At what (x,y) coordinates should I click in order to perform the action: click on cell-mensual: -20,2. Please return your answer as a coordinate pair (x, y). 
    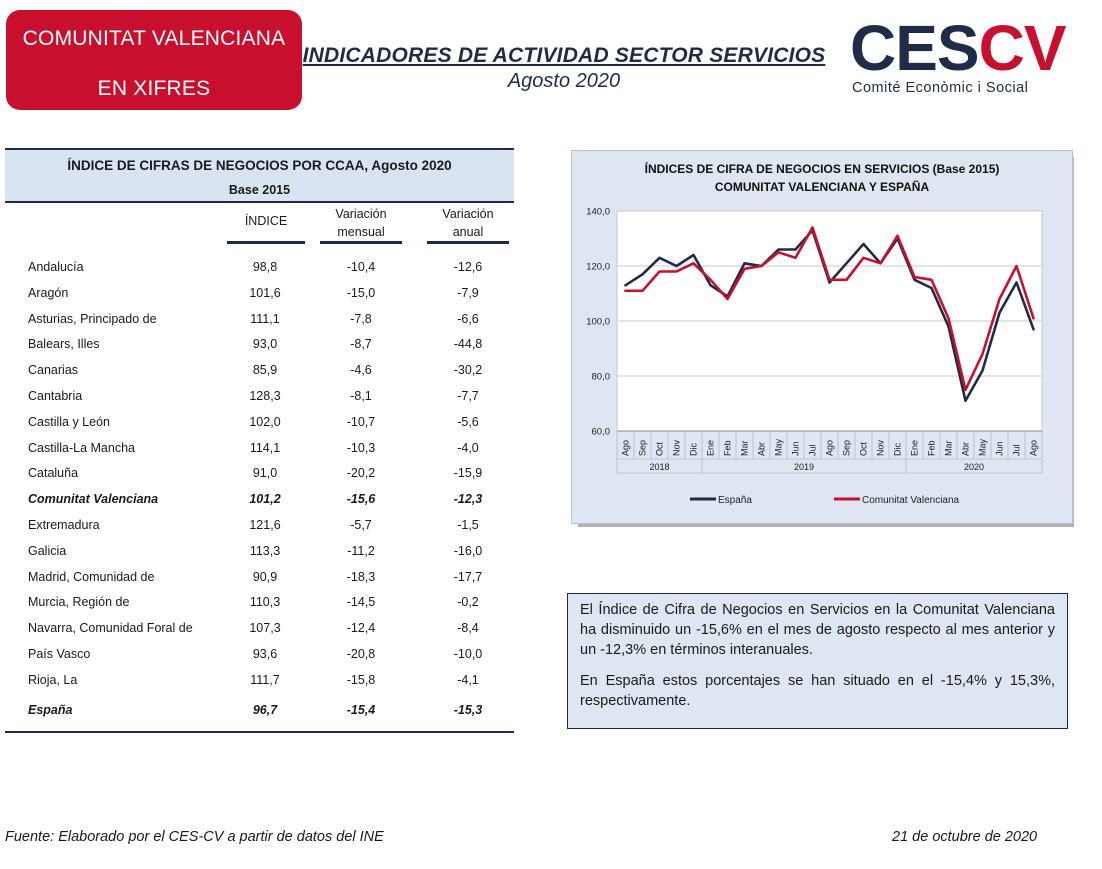
    Looking at the image, I should click on (361, 473).